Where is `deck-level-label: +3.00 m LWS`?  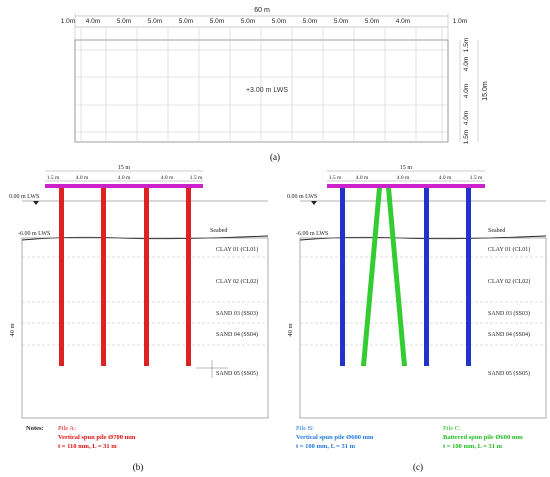 deck-level-label: +3.00 m LWS is located at coordinates (267, 90).